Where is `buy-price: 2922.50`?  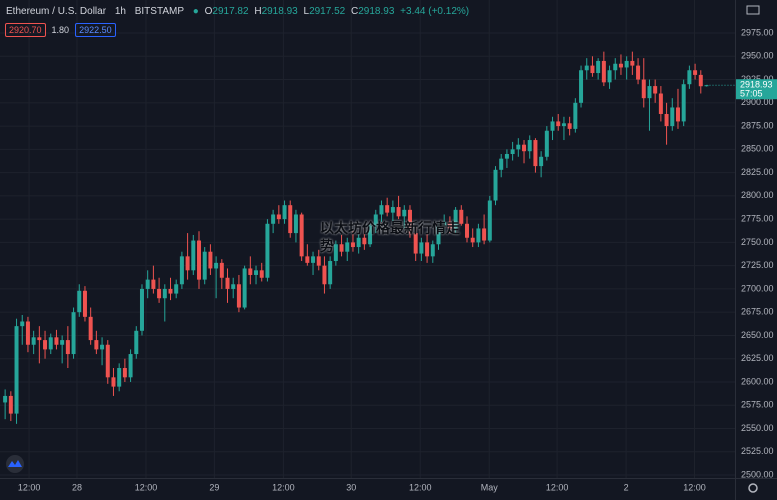
buy-price: 2922.50 is located at coordinates (95, 30).